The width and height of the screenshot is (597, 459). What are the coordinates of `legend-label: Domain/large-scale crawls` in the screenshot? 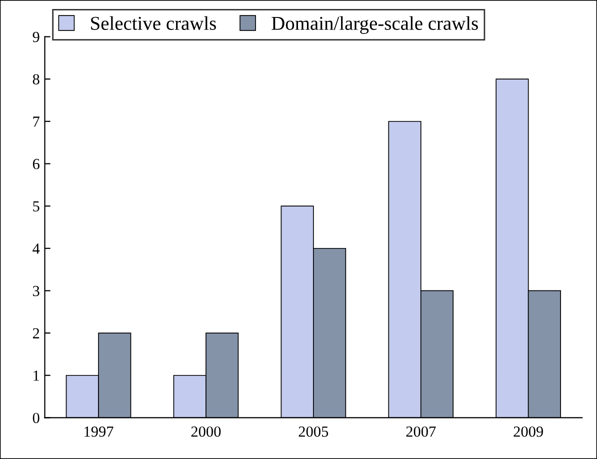 It's located at (375, 25).